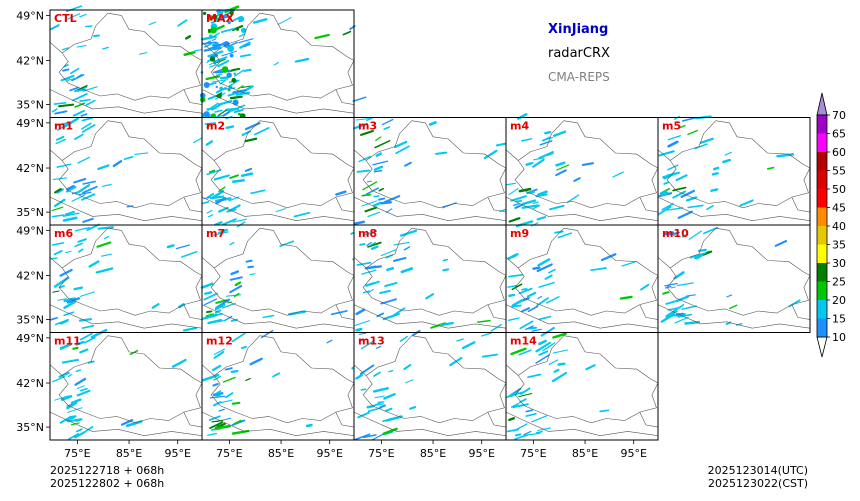  Describe the element at coordinates (839, 337) in the screenshot. I see `colorbar-tick-label: 10` at that location.